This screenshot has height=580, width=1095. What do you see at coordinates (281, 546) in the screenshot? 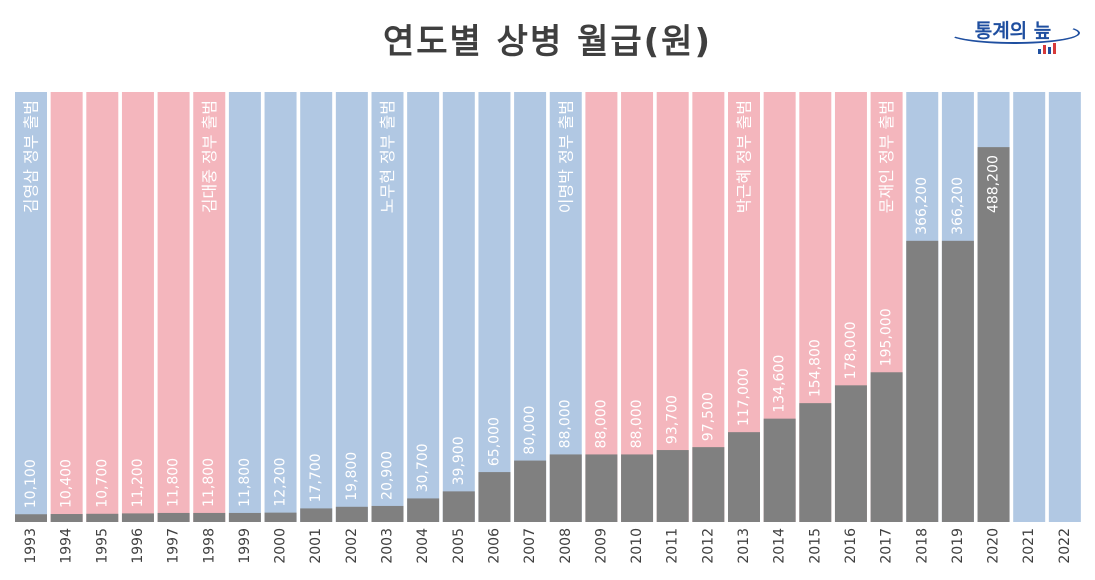
I see `year-label-2000: 2000` at bounding box center [281, 546].